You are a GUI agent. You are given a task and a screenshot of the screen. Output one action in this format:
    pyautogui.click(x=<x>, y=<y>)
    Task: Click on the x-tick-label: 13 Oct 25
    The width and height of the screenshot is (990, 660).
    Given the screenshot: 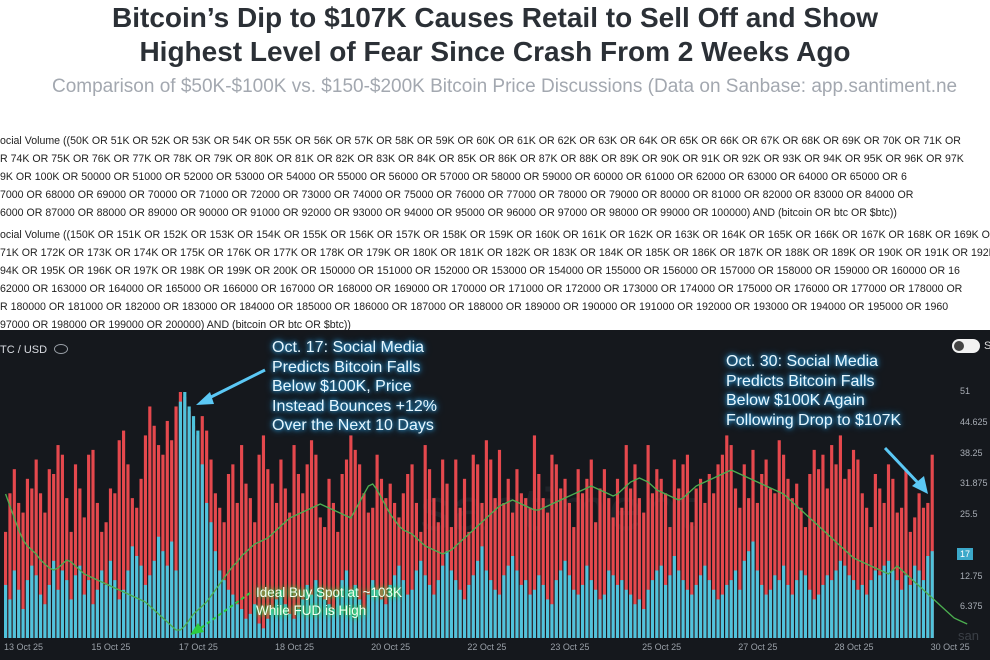 What is the action you would take?
    pyautogui.click(x=24, y=647)
    